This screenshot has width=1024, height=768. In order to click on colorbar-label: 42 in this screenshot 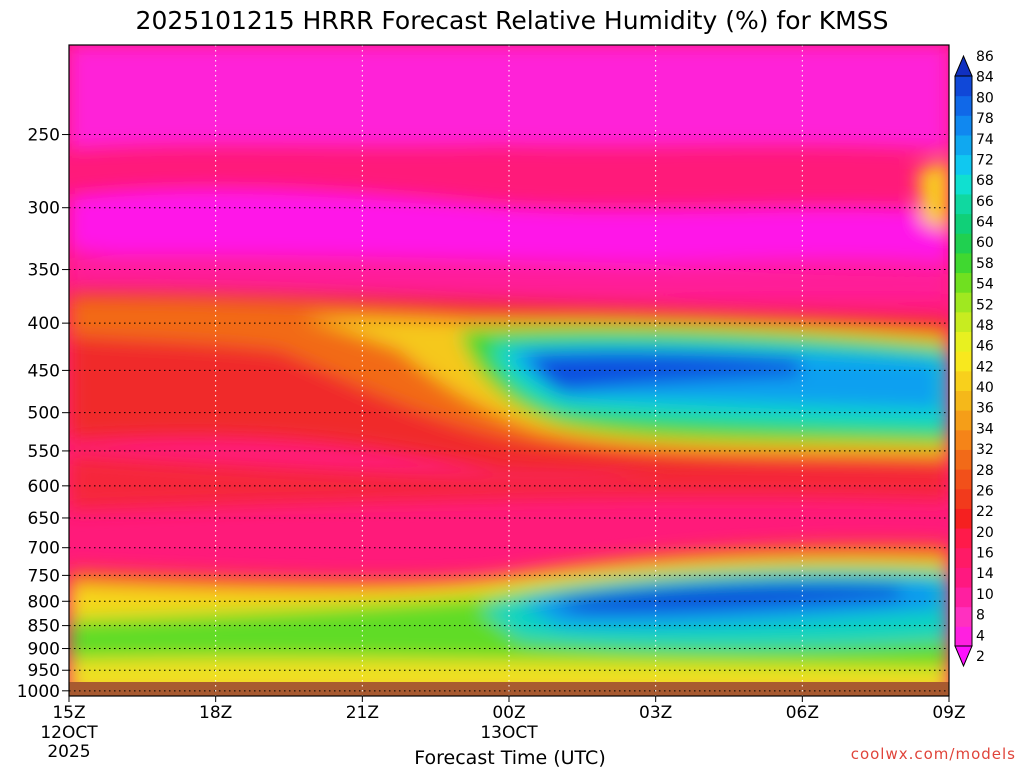, I will do `click(985, 367)`.